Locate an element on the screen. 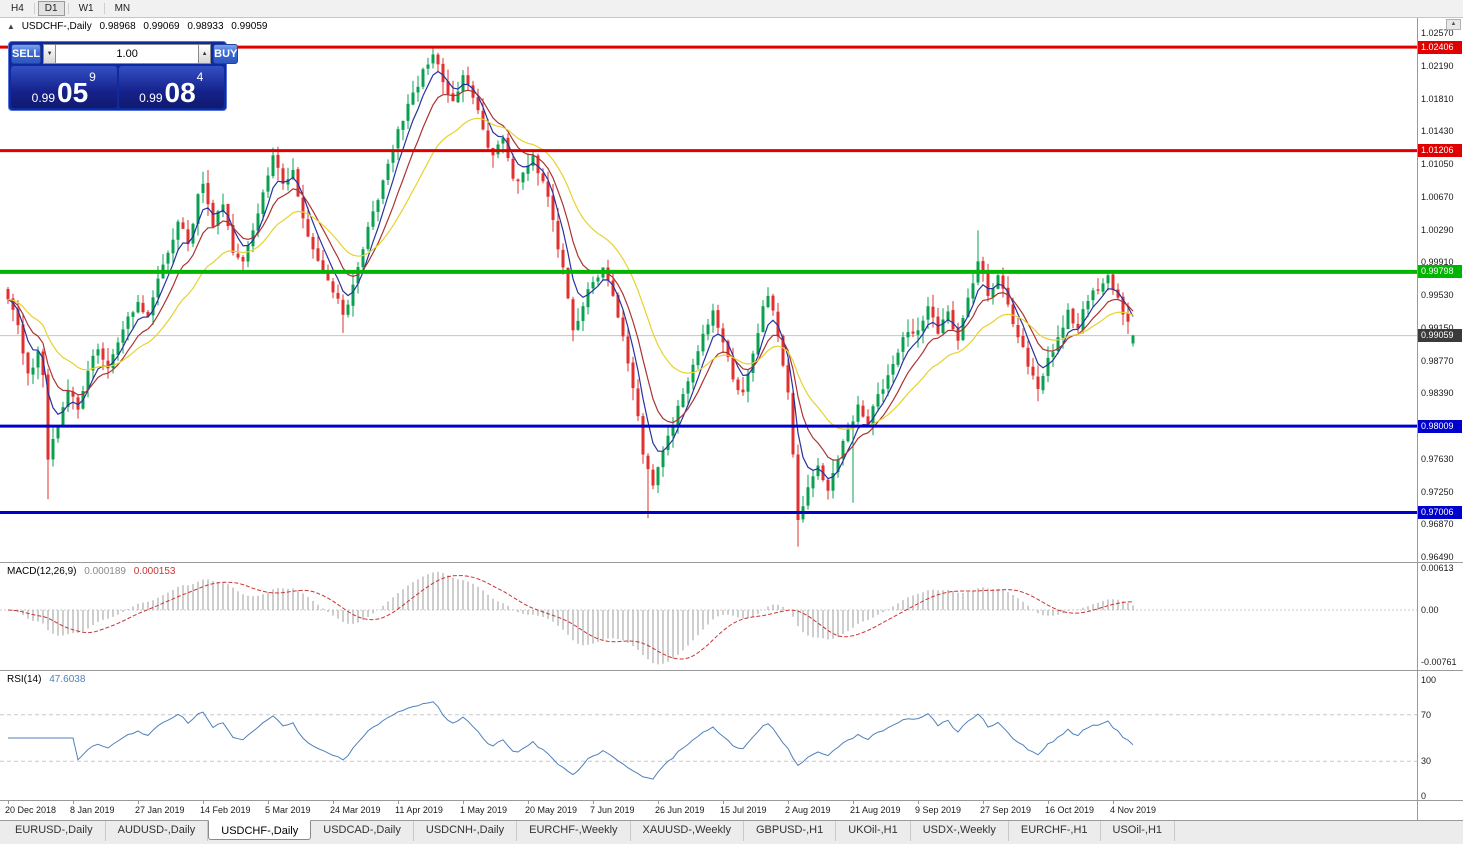 The image size is (1463, 844). date-axis-label: 14 Feb 2019 is located at coordinates (225, 810).